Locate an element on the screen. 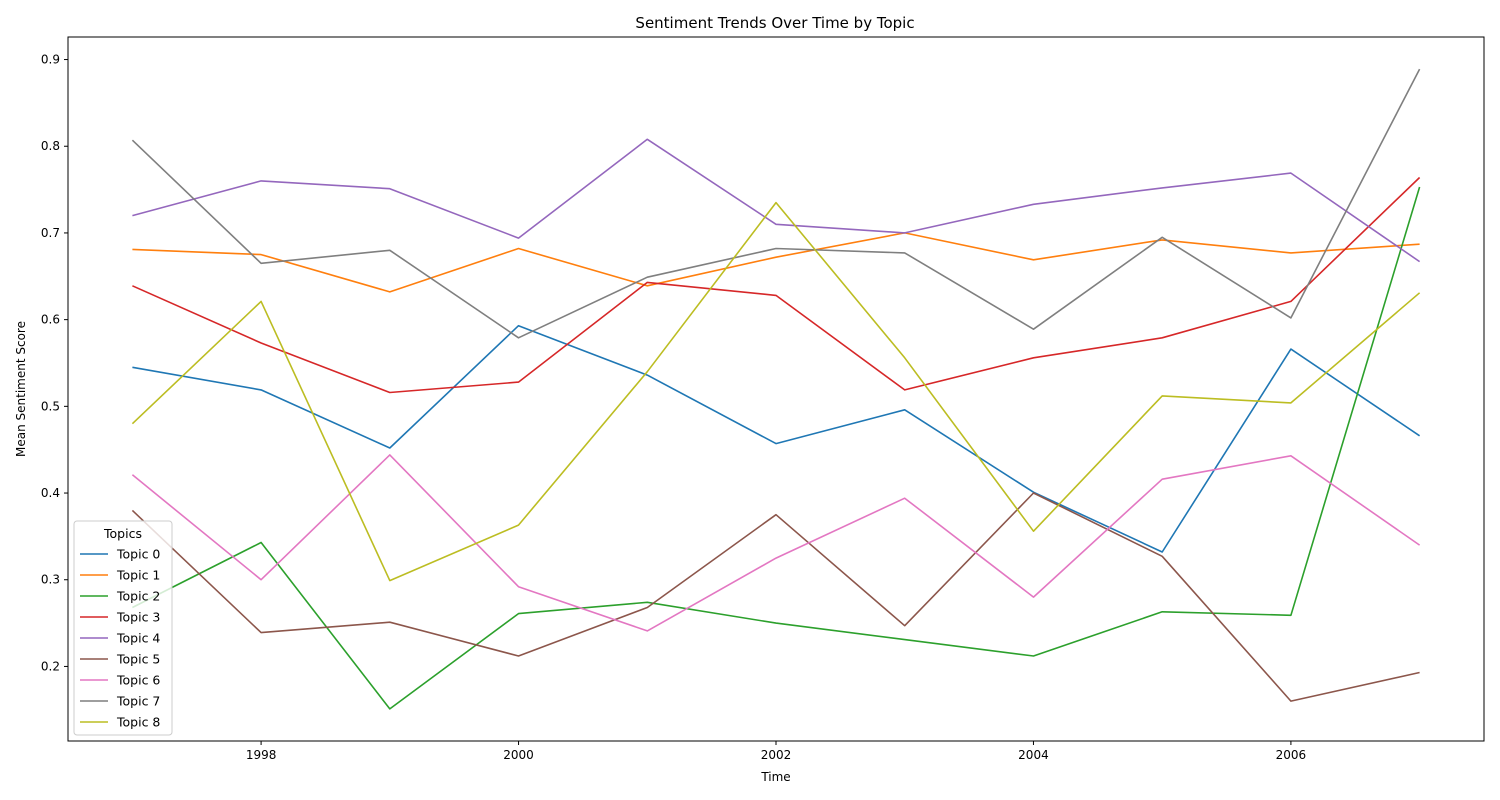 This screenshot has height=800, width=1500. legend-label: Topic 3 is located at coordinates (138, 617).